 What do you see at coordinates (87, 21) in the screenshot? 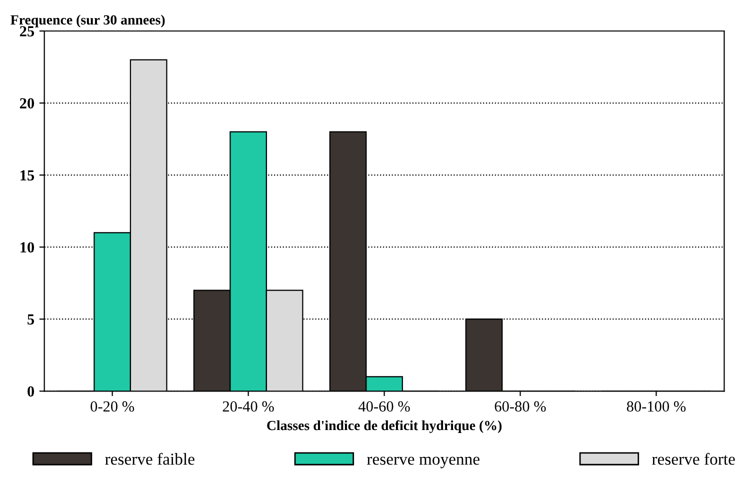
I see `y-axis-title: Frequence (sur 30 annees)` at bounding box center [87, 21].